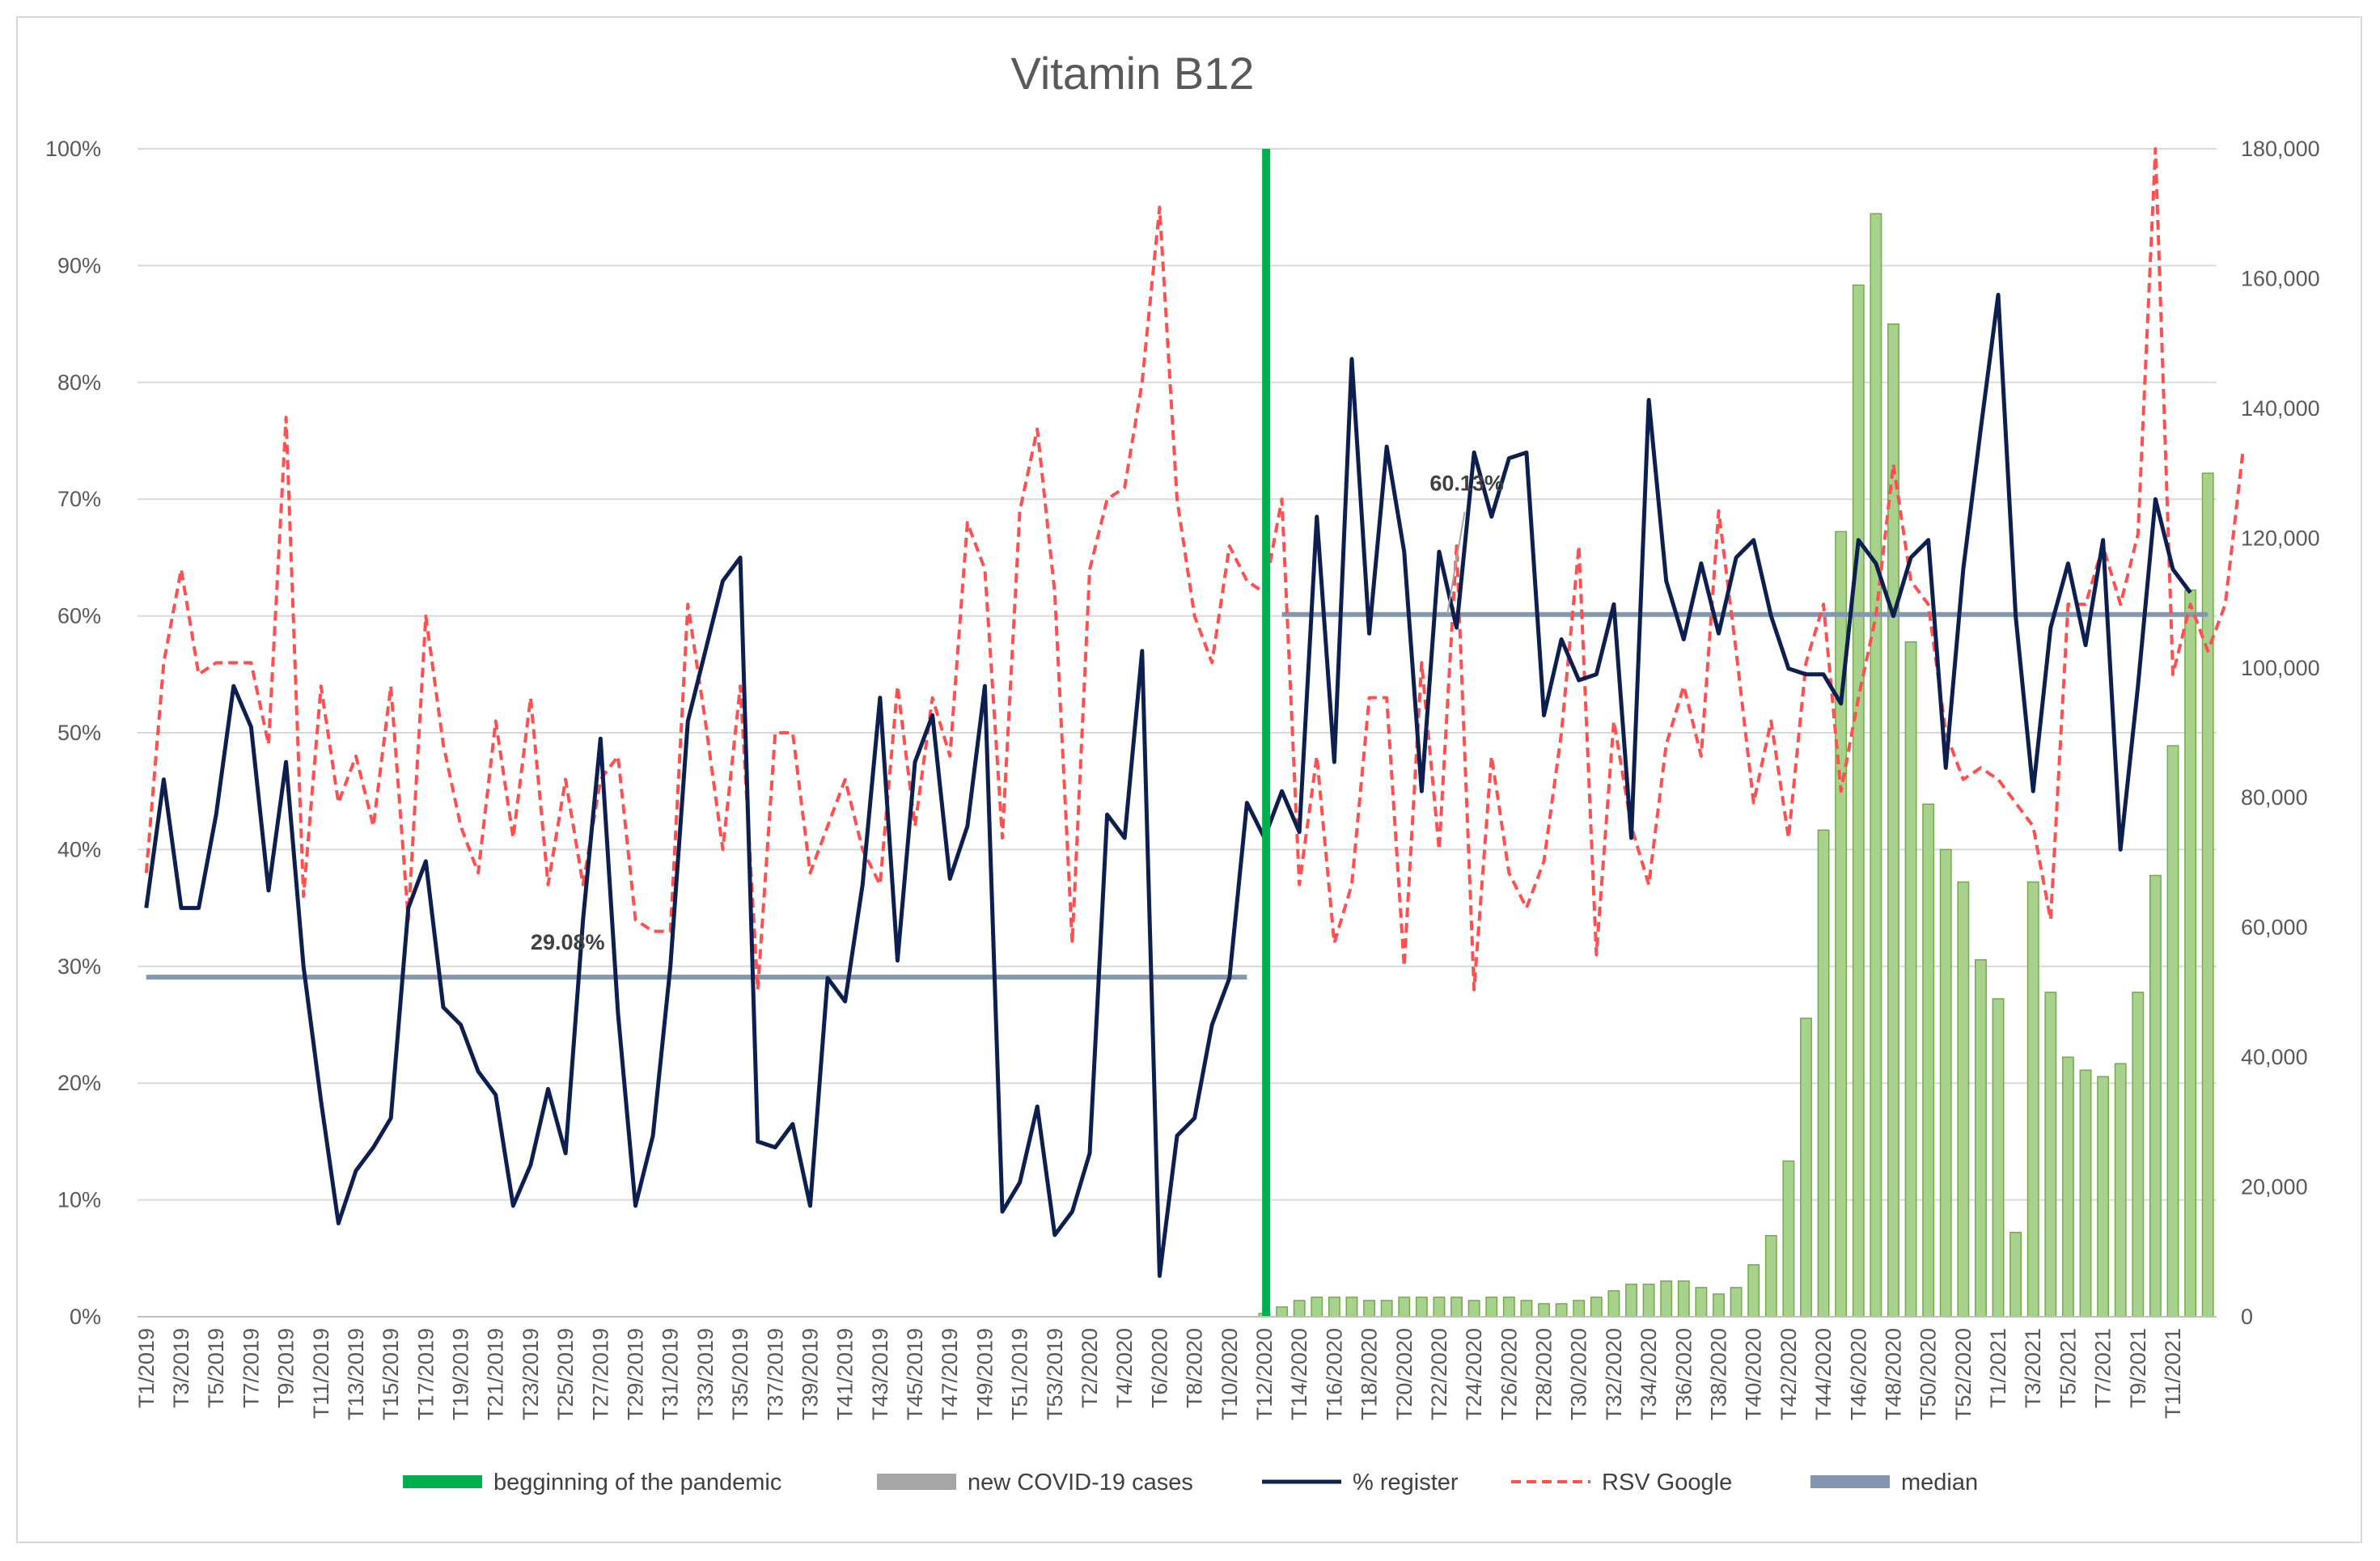 The image size is (2380, 1561). What do you see at coordinates (2280, 278) in the screenshot?
I see `y-right-tick-label: 160,000` at bounding box center [2280, 278].